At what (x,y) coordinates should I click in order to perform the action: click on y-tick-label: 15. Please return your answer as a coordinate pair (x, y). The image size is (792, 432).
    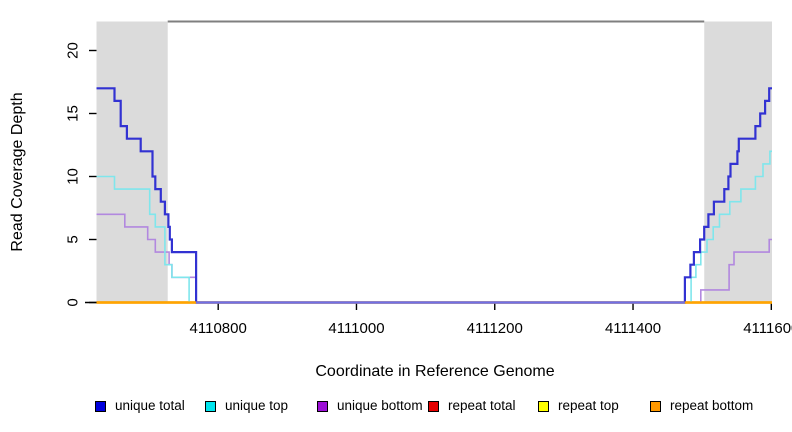
    Looking at the image, I should click on (72, 113).